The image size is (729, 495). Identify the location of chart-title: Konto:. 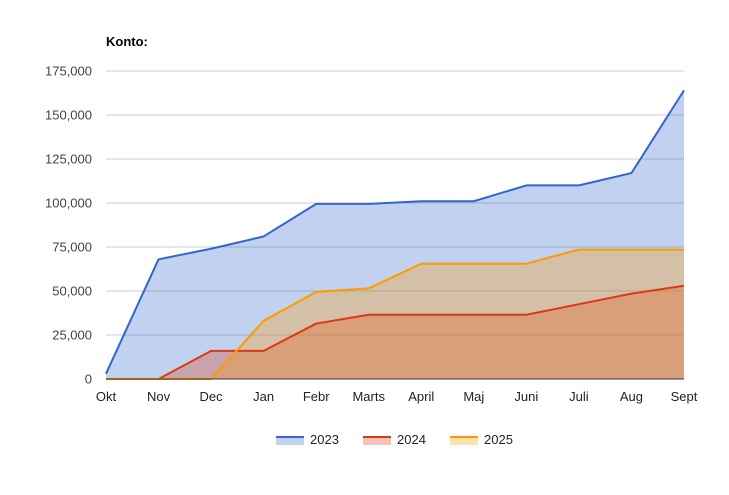
(127, 41).